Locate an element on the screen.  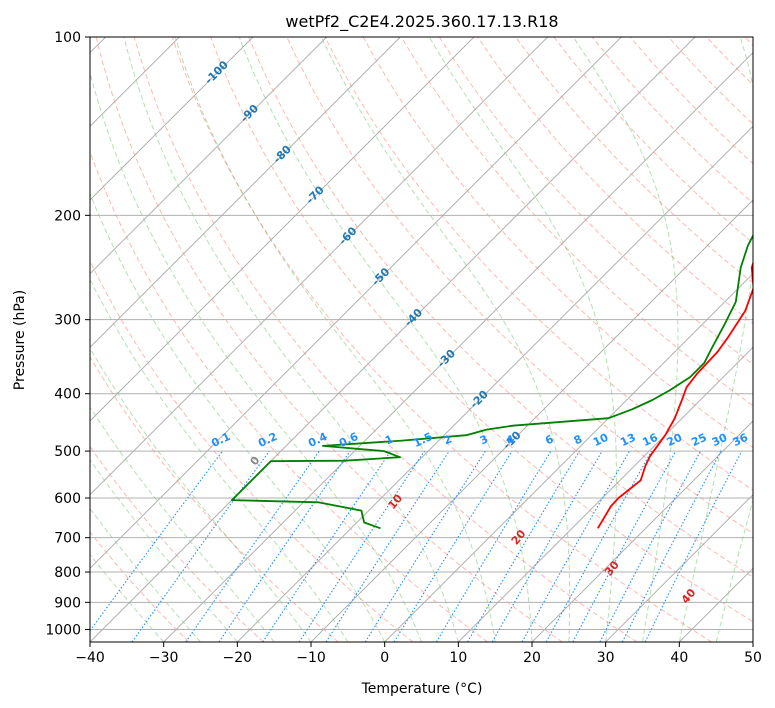
mixing-ratio-label: 20 is located at coordinates (675, 440).